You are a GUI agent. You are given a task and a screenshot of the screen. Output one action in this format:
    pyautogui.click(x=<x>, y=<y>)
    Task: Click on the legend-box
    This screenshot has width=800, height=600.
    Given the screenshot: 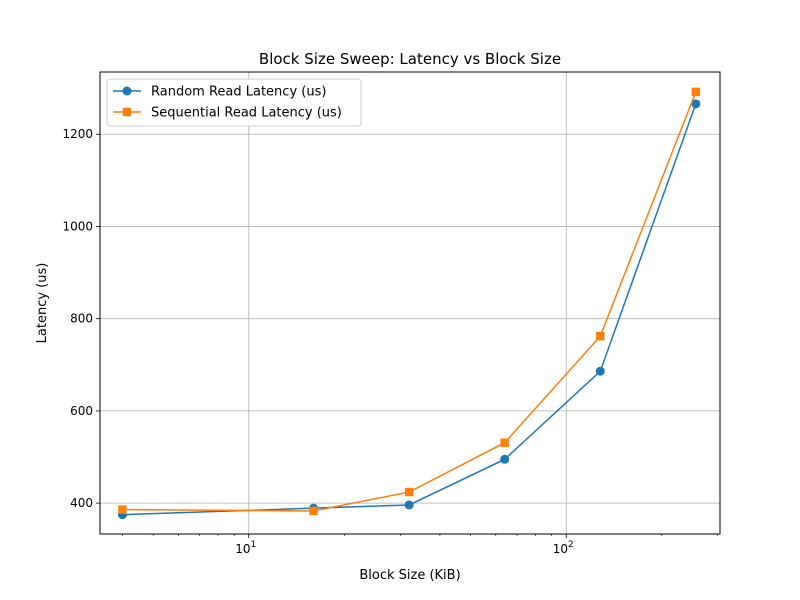 What is the action you would take?
    pyautogui.click(x=234, y=102)
    